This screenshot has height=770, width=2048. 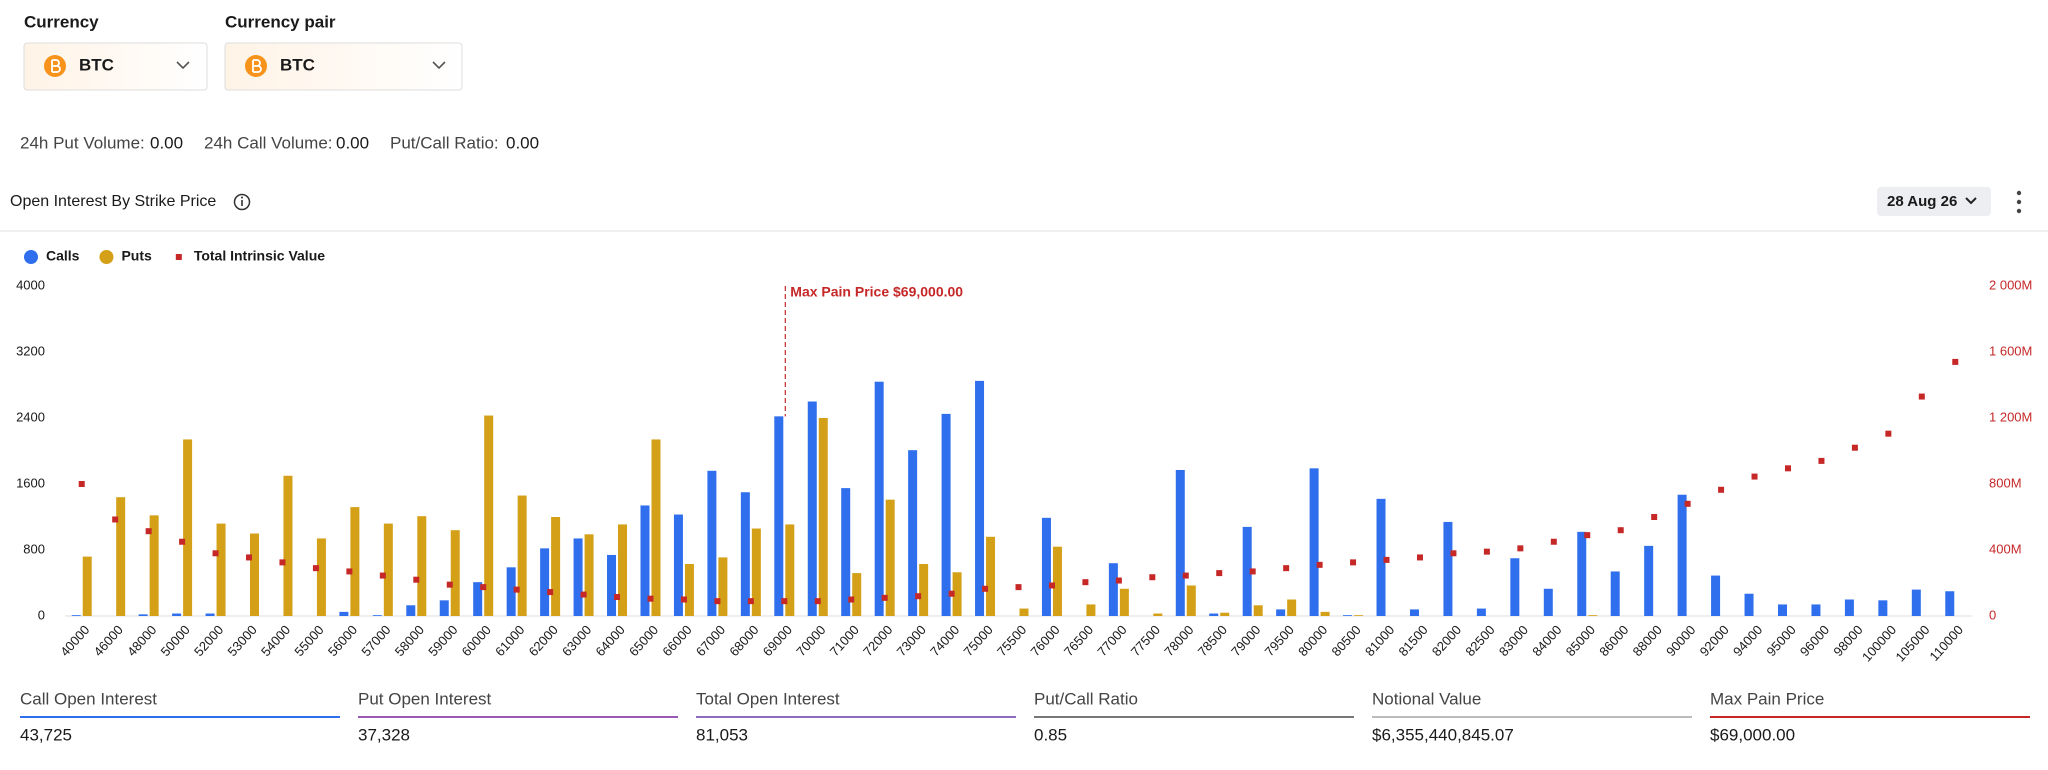 I want to click on x-tick-label: 110000, so click(x=1947, y=643).